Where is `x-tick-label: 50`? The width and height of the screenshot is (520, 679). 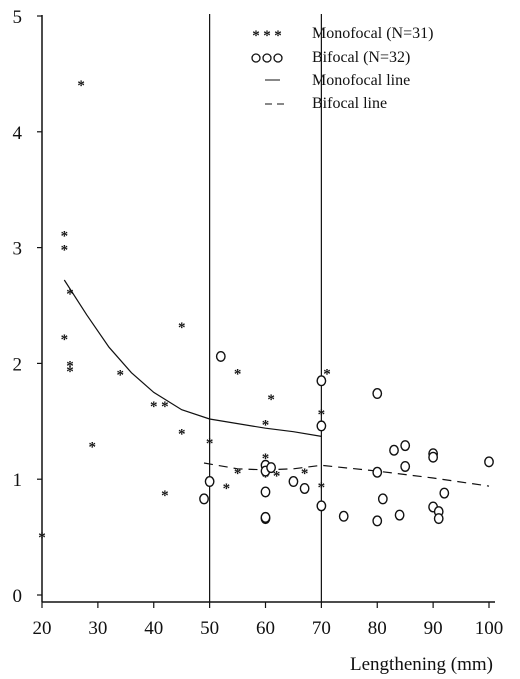 x-tick-label: 50 is located at coordinates (209, 628).